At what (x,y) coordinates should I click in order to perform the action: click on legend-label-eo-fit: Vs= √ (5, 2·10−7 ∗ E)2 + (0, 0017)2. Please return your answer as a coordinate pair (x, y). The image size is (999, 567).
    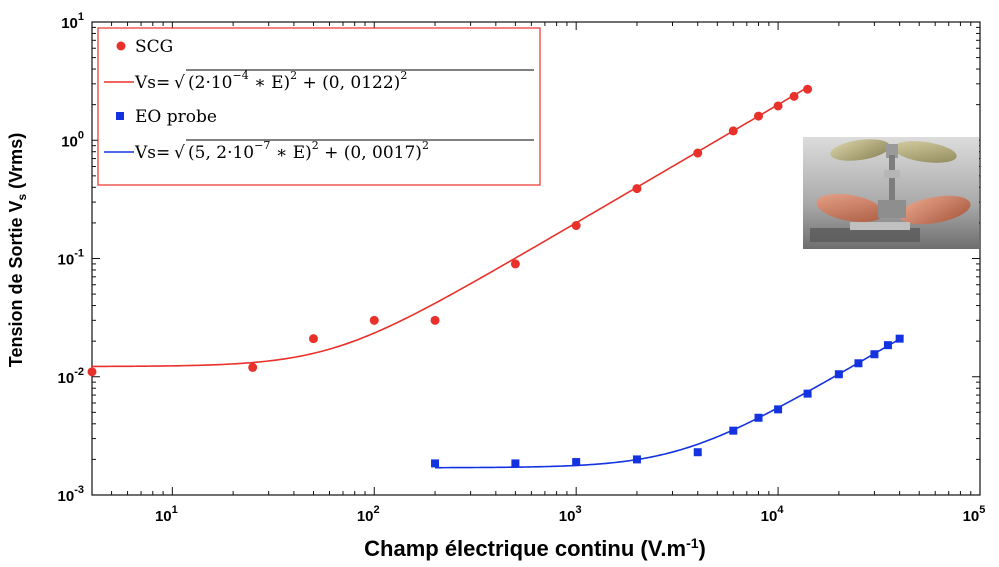
    Looking at the image, I should click on (334, 151).